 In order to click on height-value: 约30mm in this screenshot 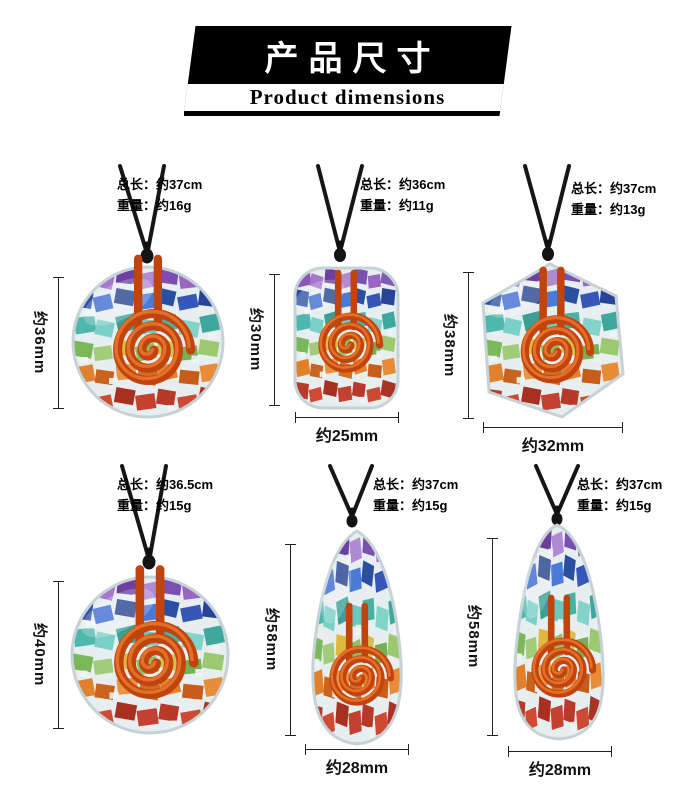, I will do `click(255, 340)`.